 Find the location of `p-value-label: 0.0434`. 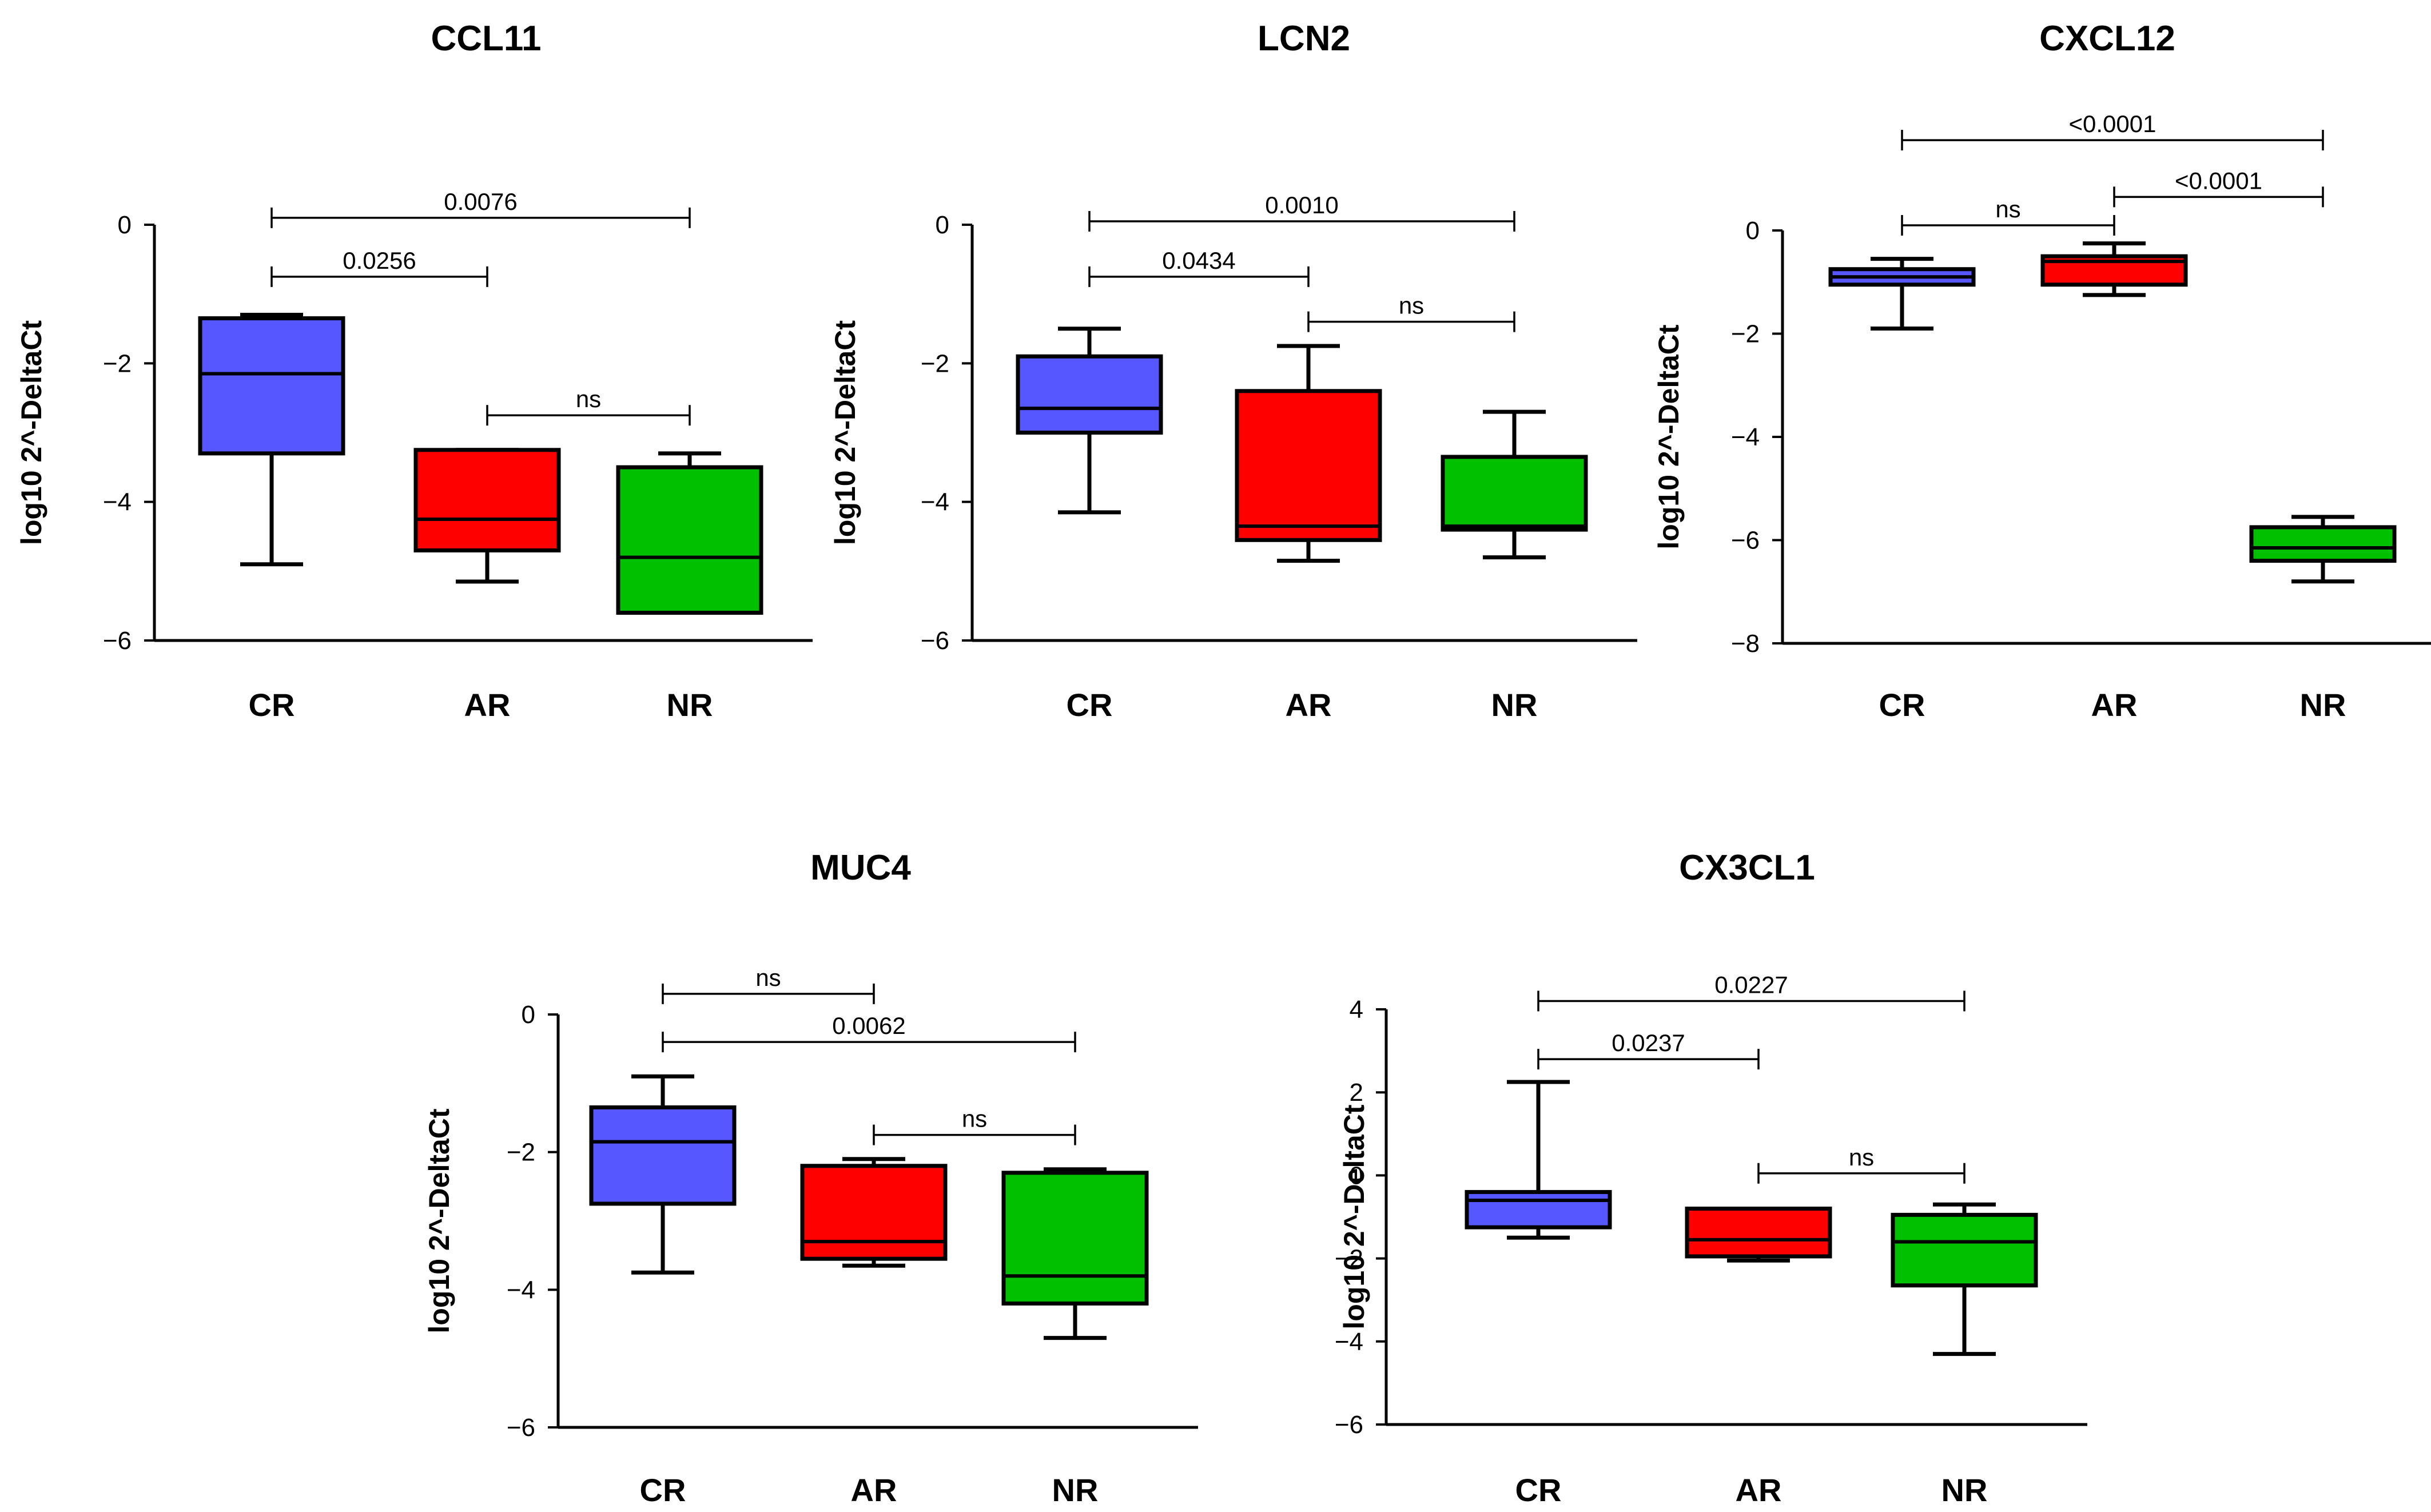

p-value-label: 0.0434 is located at coordinates (1199, 260).